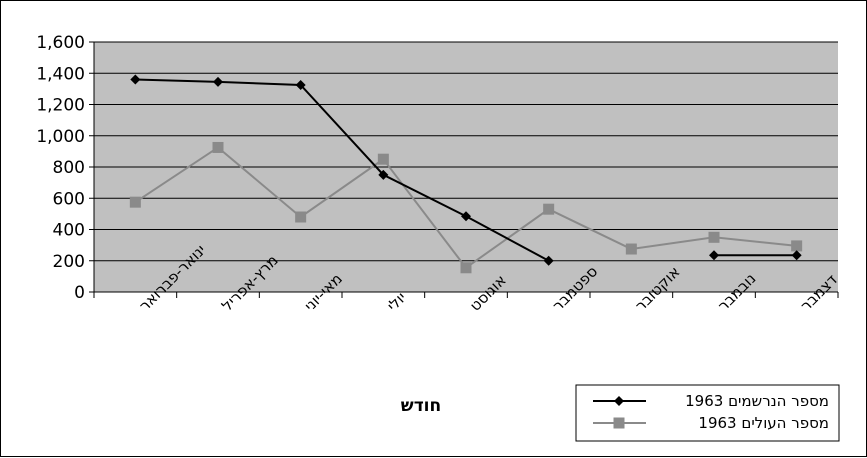 The image size is (867, 458). I want to click on y-tick-label: 600, so click(69, 199).